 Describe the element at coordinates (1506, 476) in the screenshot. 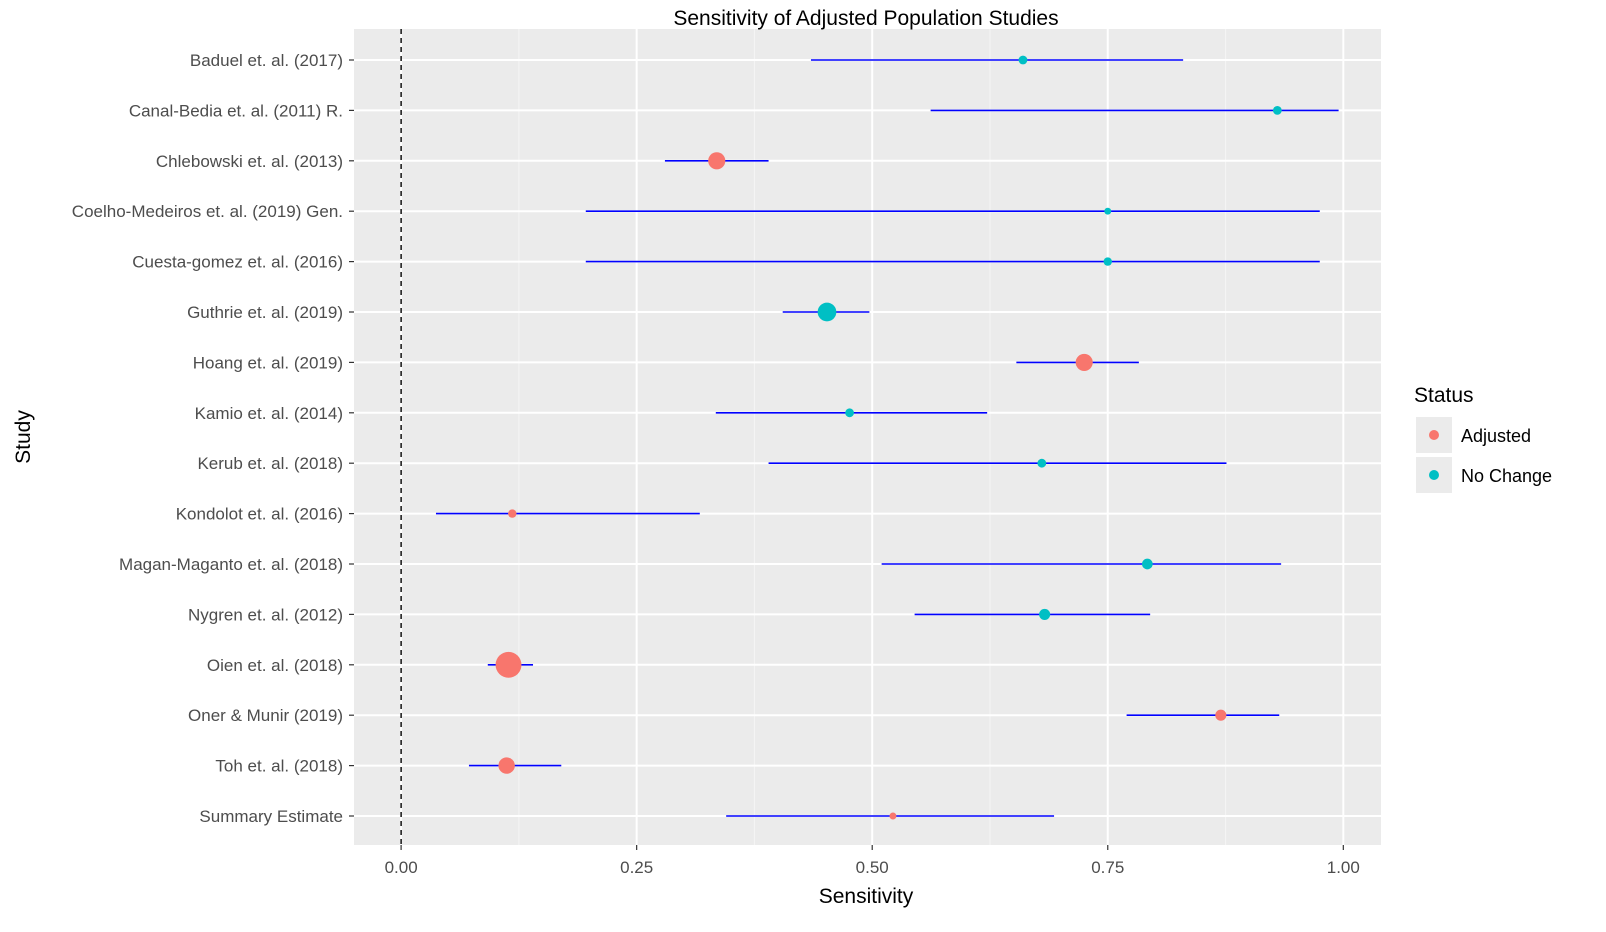

I see `legend-label: No Change` at that location.